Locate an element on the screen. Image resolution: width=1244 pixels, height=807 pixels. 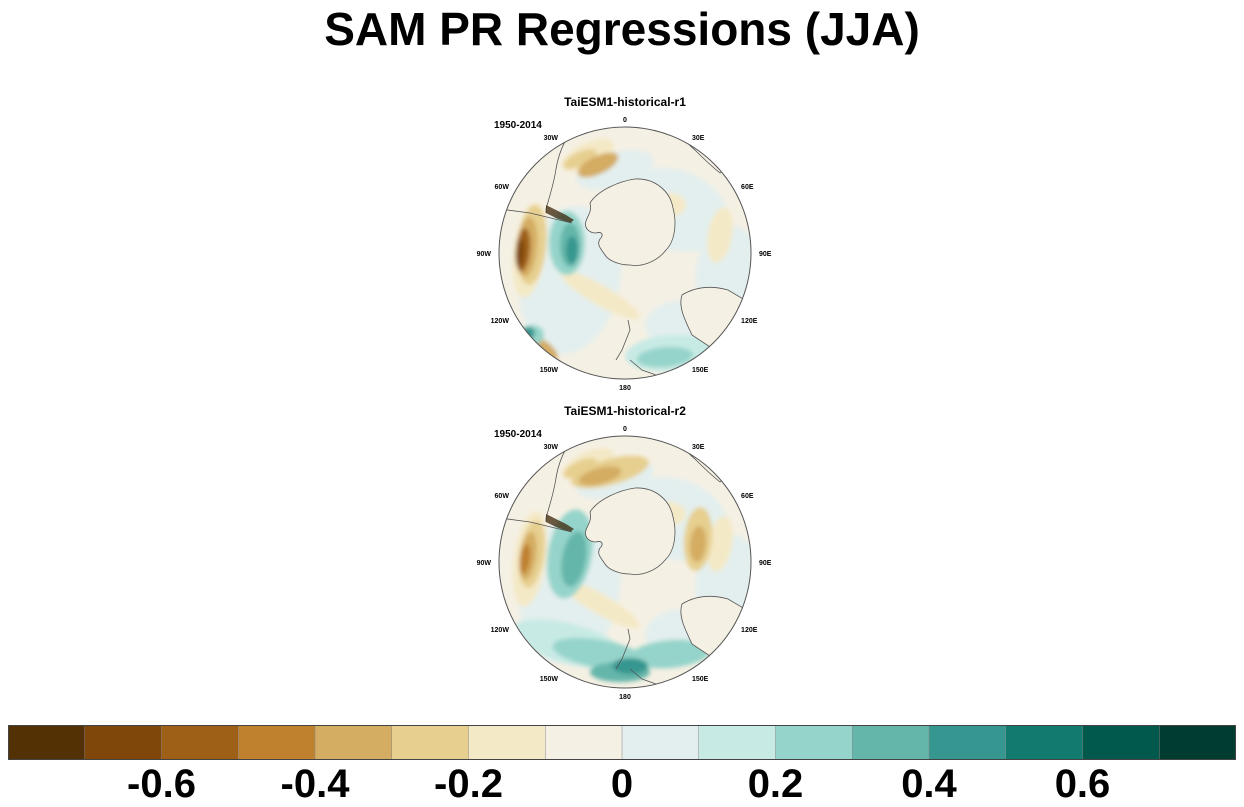
figure-title: SAM PR Regressions (JJA) is located at coordinates (622, 29).